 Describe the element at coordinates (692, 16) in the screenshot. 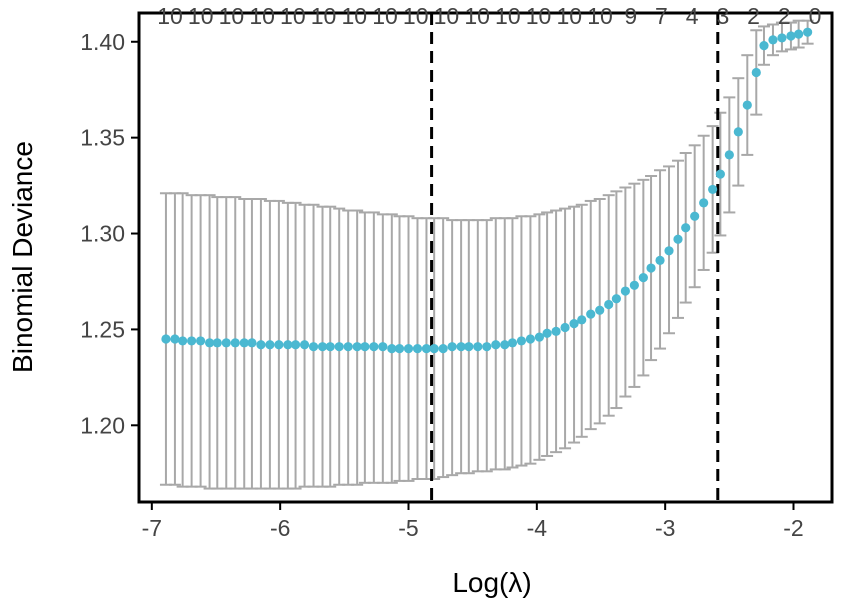

I see `top-count-label: 4` at that location.